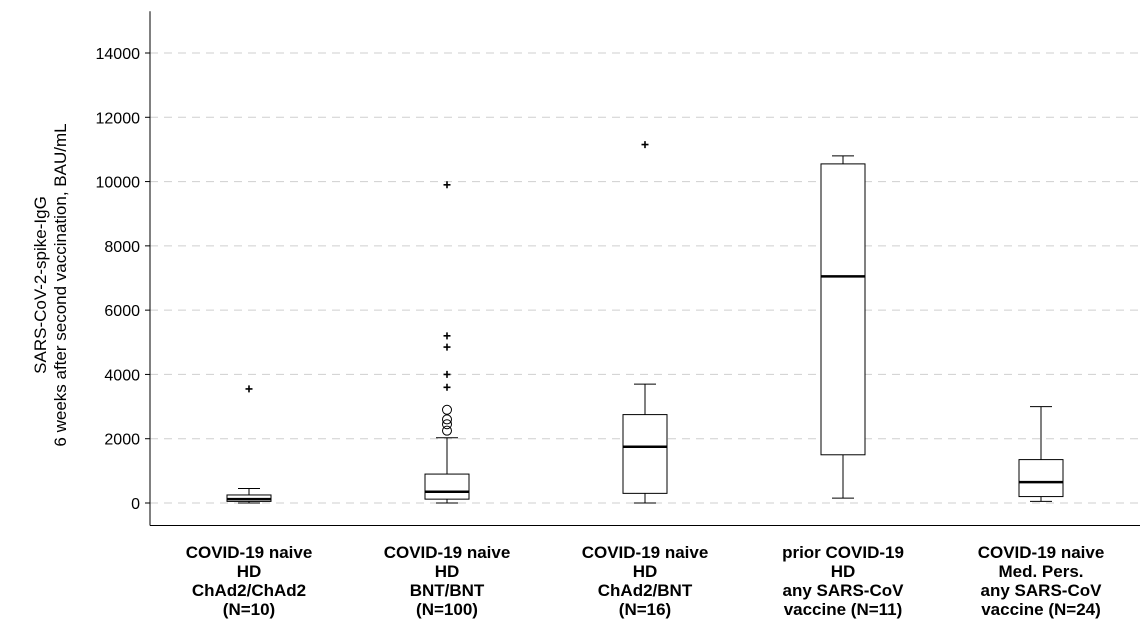  I want to click on y-axis-label-line: 6 weeks after second vaccination, BAU/mL, so click(60, 284).